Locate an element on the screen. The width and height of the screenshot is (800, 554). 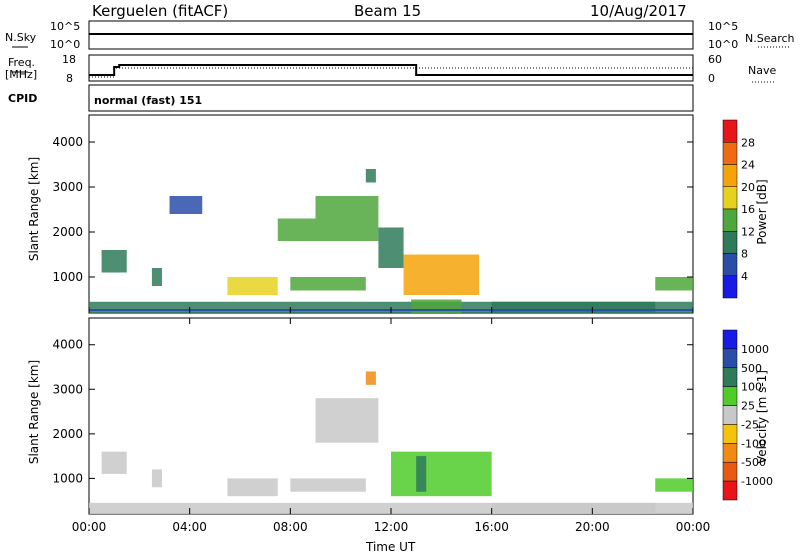
colorbar-tick-label: 20 is located at coordinates (748, 187).